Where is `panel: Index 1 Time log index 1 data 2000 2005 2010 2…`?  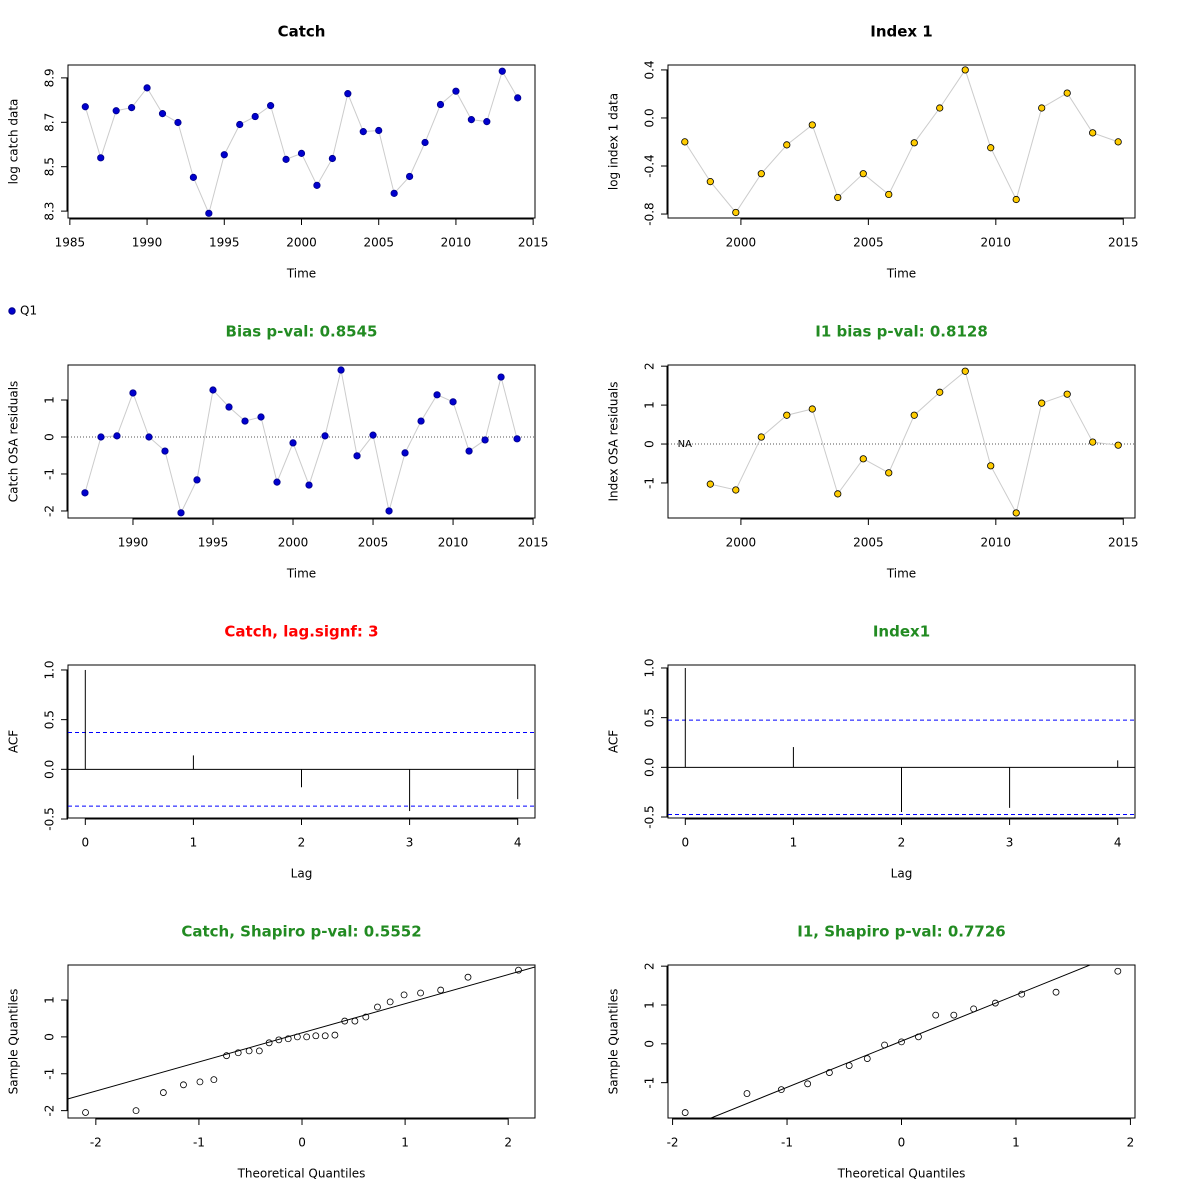 panel: Index 1 Time log index 1 data 2000 2005 2010 2… is located at coordinates (873, 152).